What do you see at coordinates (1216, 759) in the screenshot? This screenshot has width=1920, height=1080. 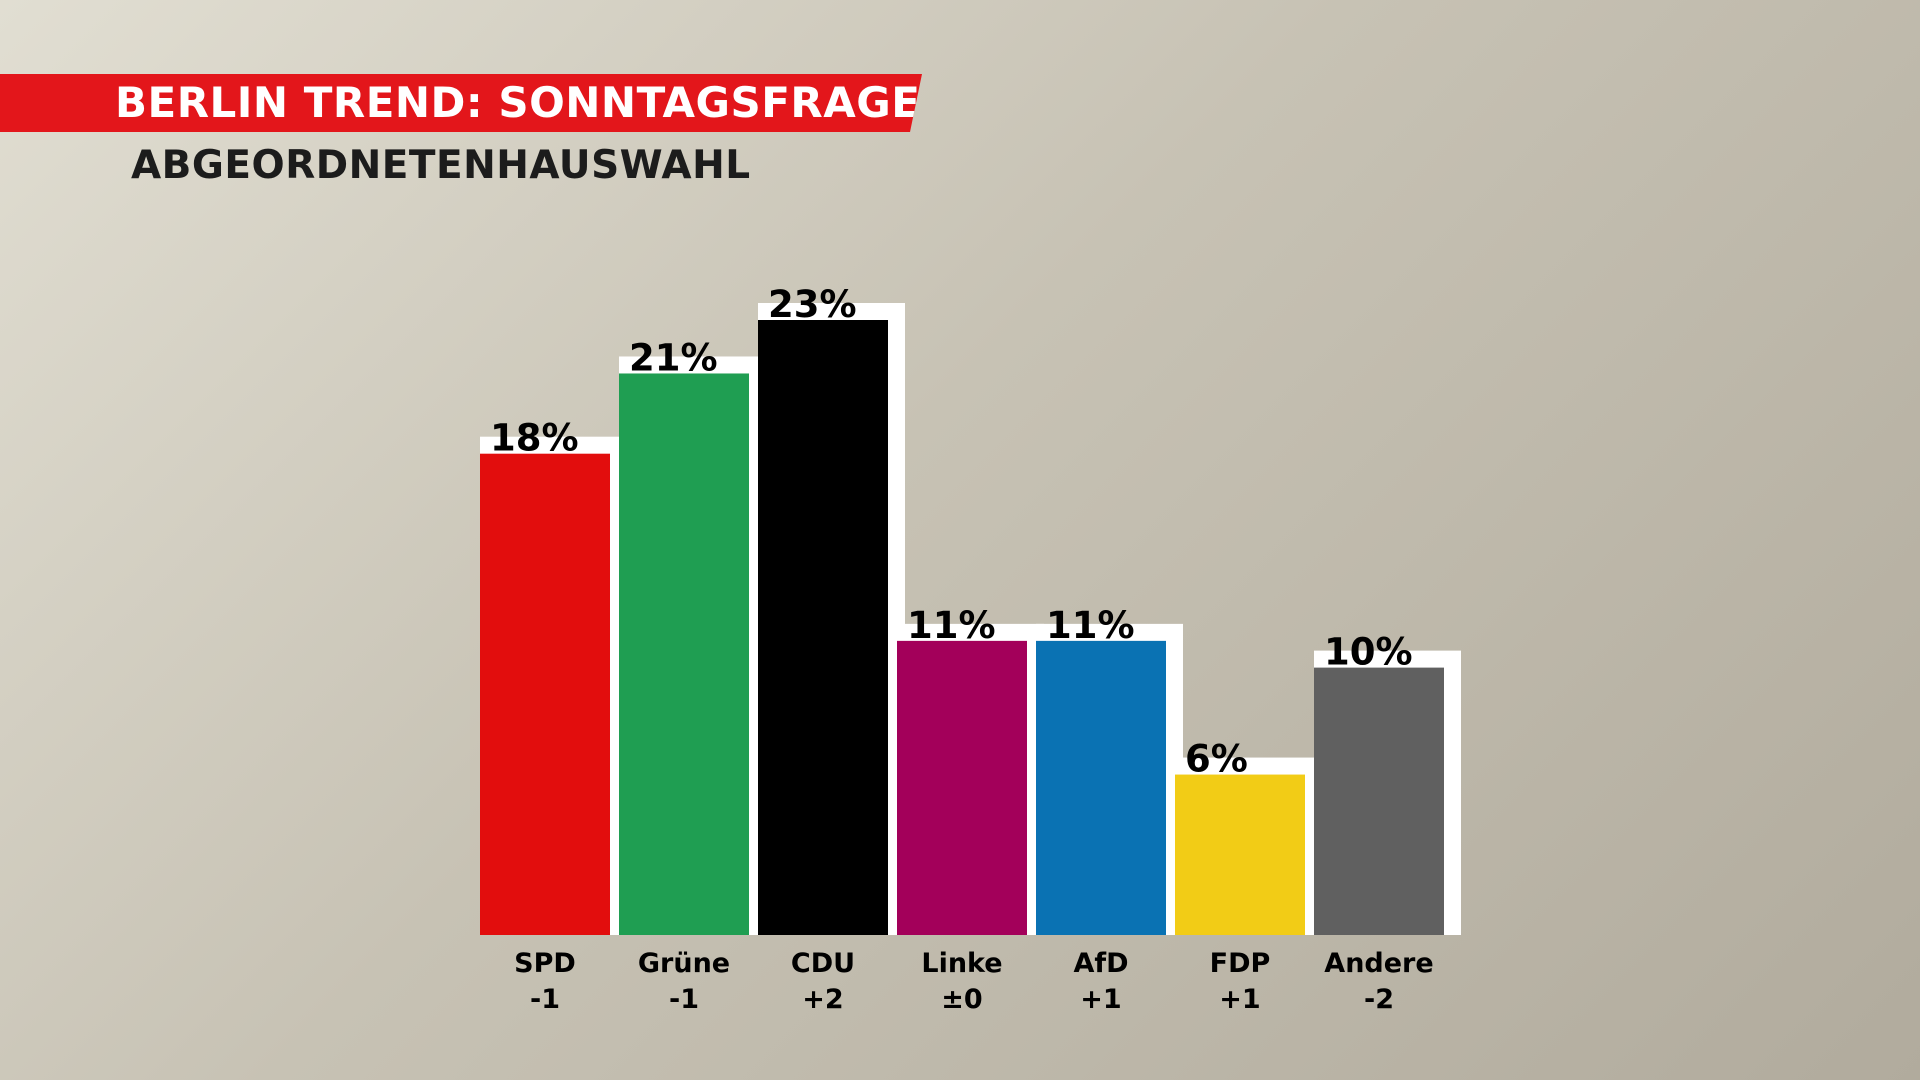 I see `value-label-fdp: 6%` at bounding box center [1216, 759].